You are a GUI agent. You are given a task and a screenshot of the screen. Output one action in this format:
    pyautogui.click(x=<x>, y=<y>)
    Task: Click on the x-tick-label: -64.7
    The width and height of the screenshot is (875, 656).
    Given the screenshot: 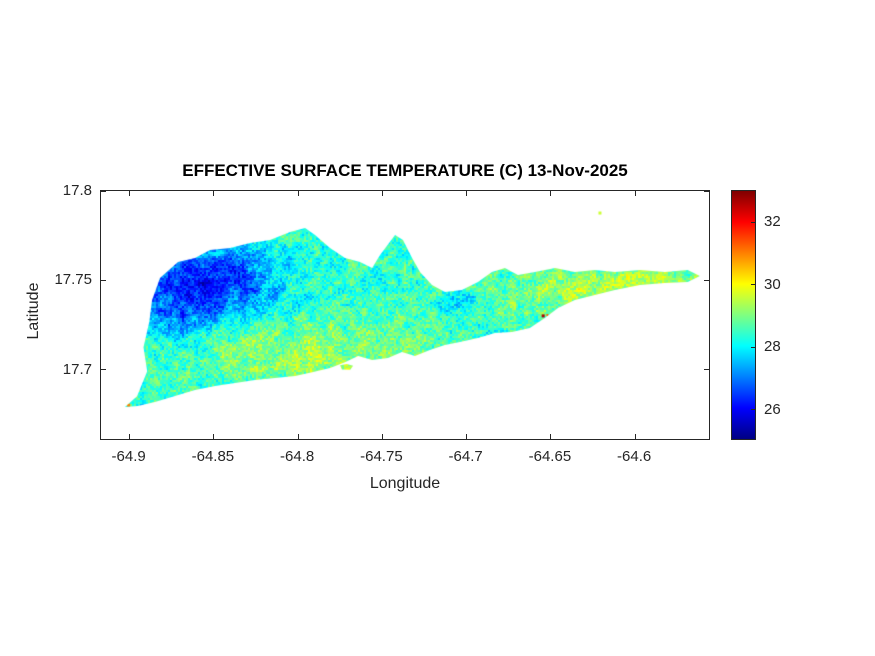 What is the action you would take?
    pyautogui.click(x=465, y=456)
    